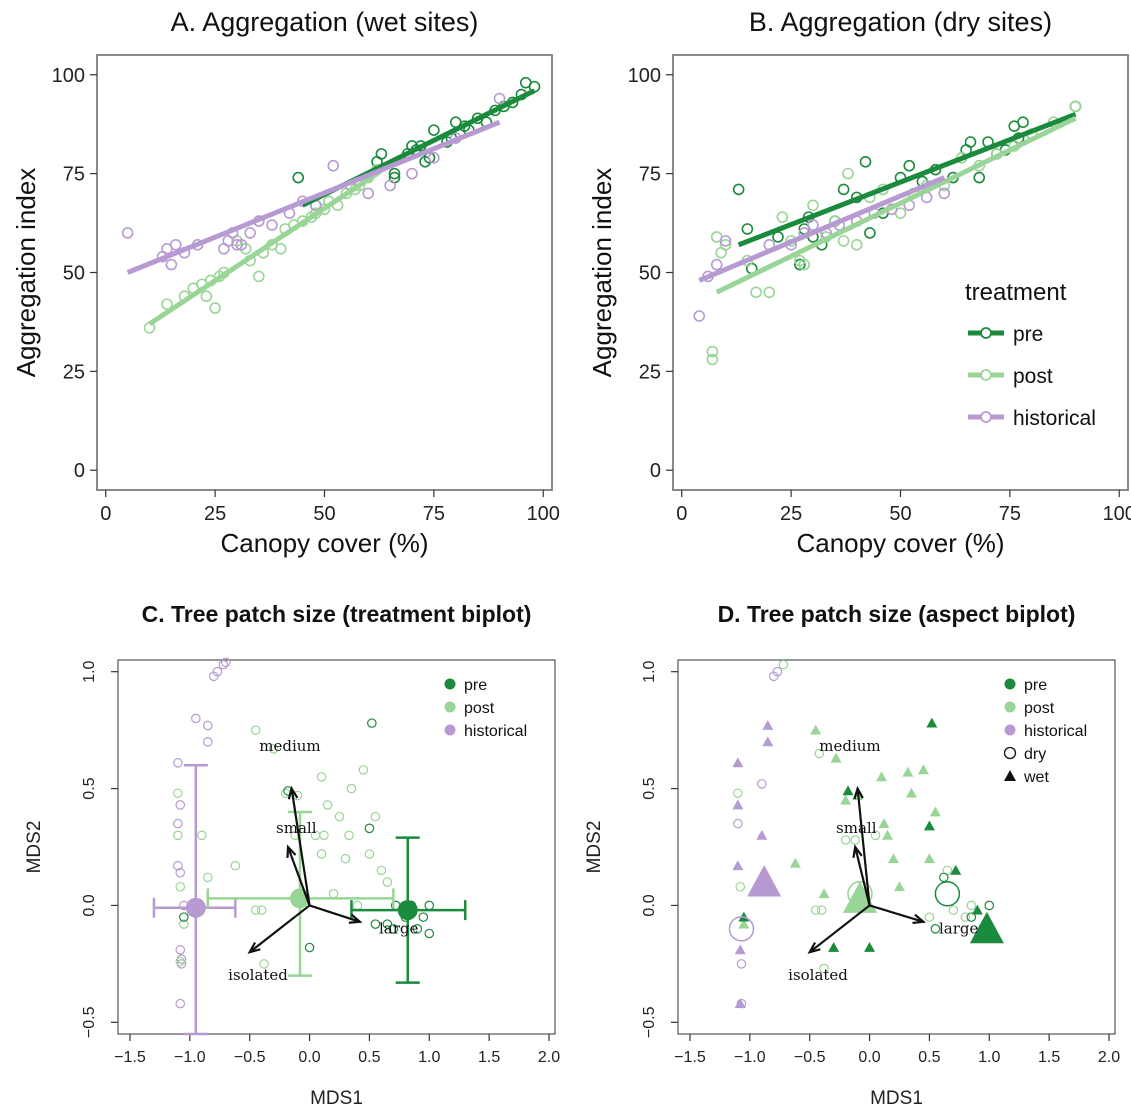 The image size is (1131, 1112). What do you see at coordinates (263, 248) in the screenshot?
I see `trend-line-post` at bounding box center [263, 248].